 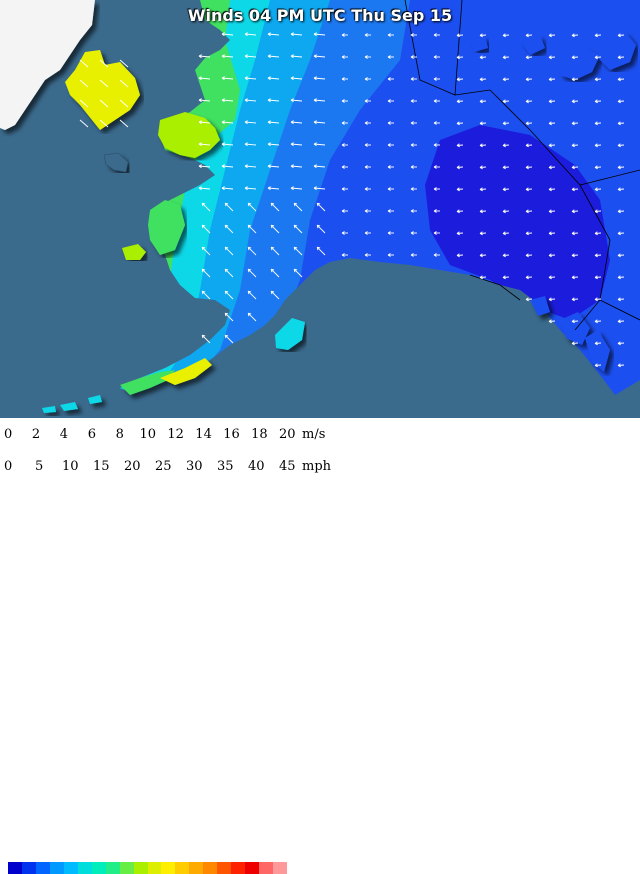 I want to click on map-title: Winds 04 PM UTC Thu Sep 15, so click(x=320, y=15).